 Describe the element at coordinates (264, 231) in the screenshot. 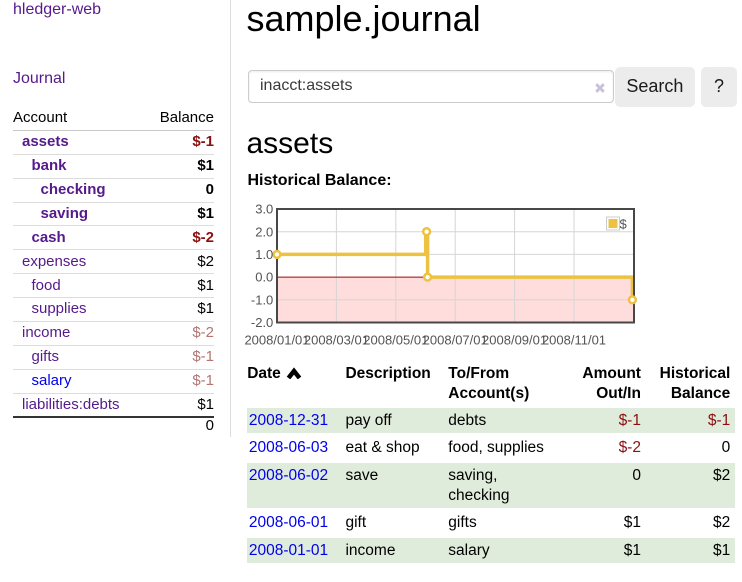

I see `svg-text: 2.0` at that location.